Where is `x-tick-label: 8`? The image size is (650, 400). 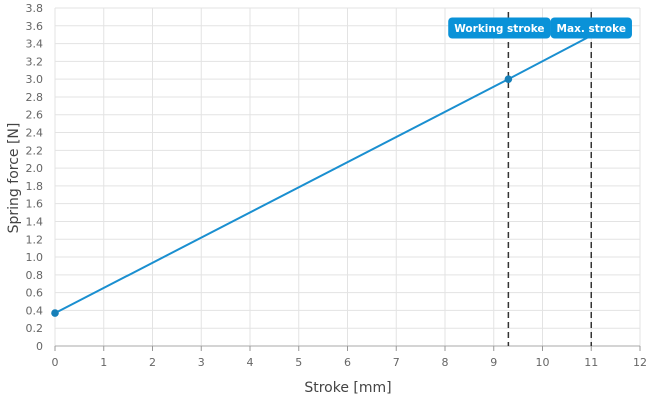 x-tick-label: 8 is located at coordinates (445, 362).